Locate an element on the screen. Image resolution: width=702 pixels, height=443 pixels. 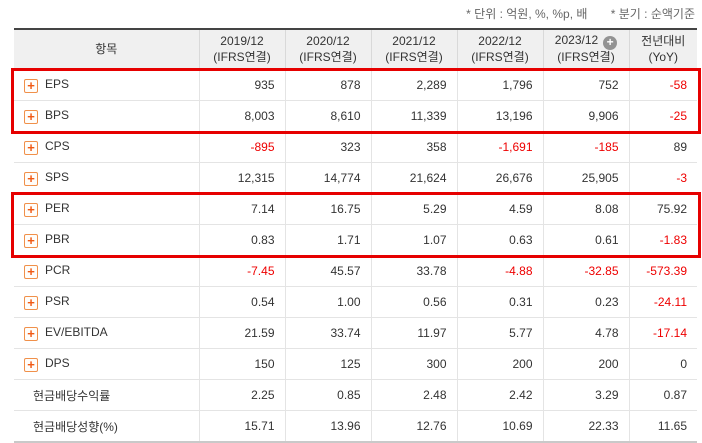
value-cell: 14,774 is located at coordinates (327, 178).